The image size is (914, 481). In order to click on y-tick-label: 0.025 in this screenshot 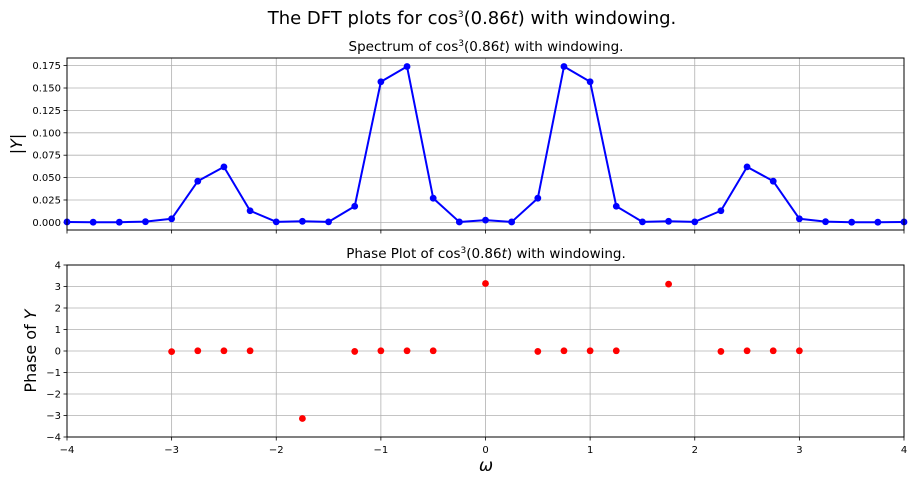, I will do `click(46, 200)`.